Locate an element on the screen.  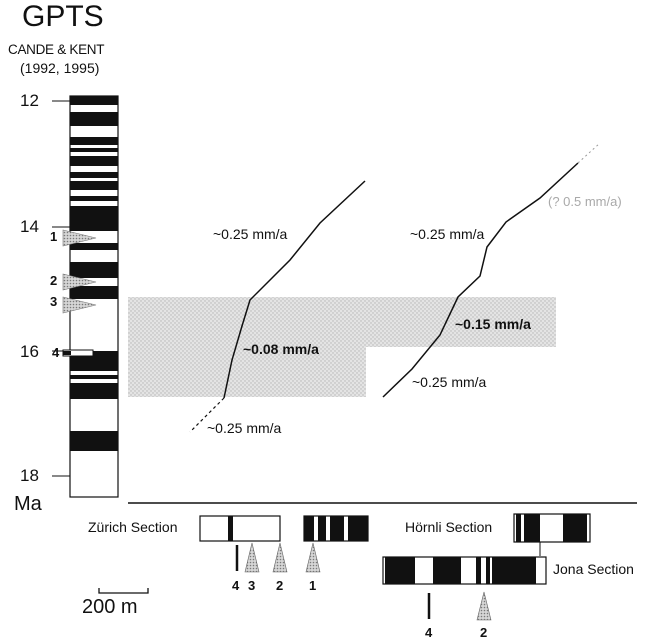
age-unit-label: Ma is located at coordinates (28, 504).